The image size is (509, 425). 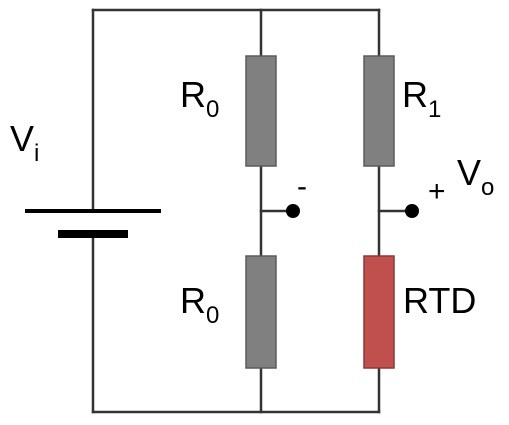 What do you see at coordinates (487, 187) in the screenshot?
I see `label-output-sub: o` at bounding box center [487, 187].